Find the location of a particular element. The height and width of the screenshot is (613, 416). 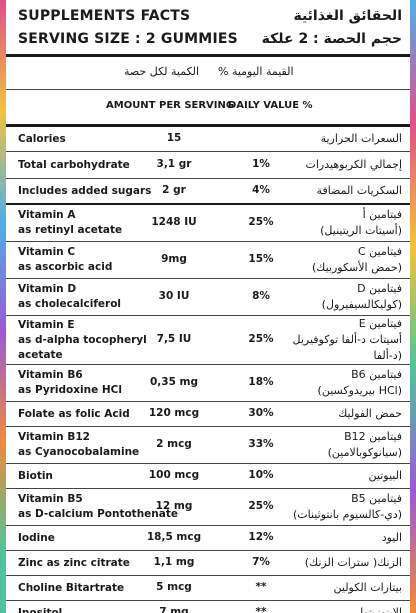

nutrient-name-ar: الزنك( سترات الزنك) is located at coordinates (353, 563).